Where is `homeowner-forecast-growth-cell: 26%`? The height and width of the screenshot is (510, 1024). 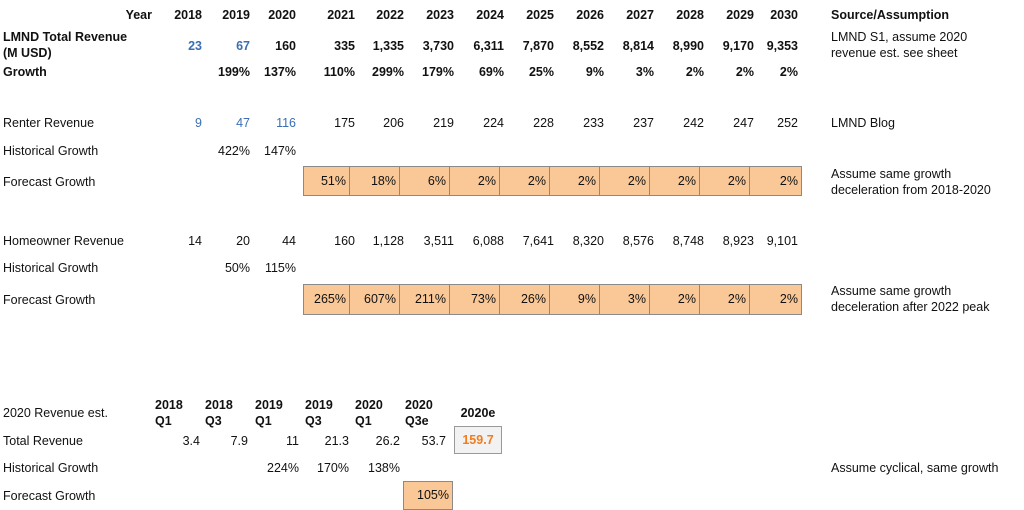 homeowner-forecast-growth-cell: 26% is located at coordinates (525, 299).